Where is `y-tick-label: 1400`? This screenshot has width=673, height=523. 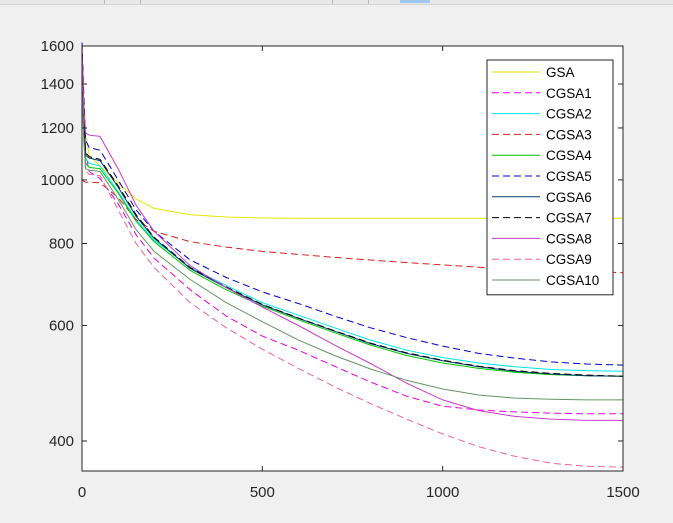 y-tick-label: 1400 is located at coordinates (57, 84).